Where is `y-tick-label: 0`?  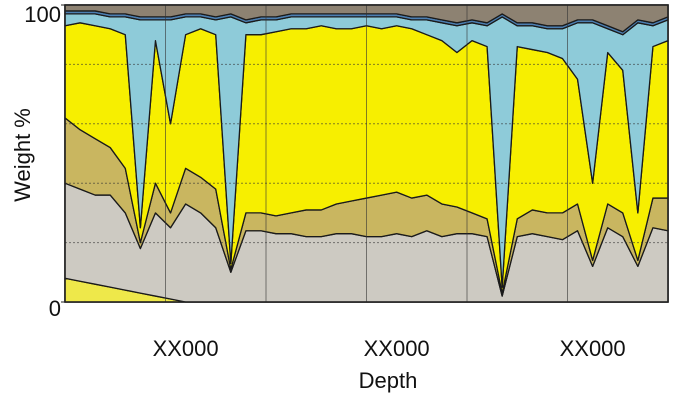 y-tick-label: 0 is located at coordinates (55, 308).